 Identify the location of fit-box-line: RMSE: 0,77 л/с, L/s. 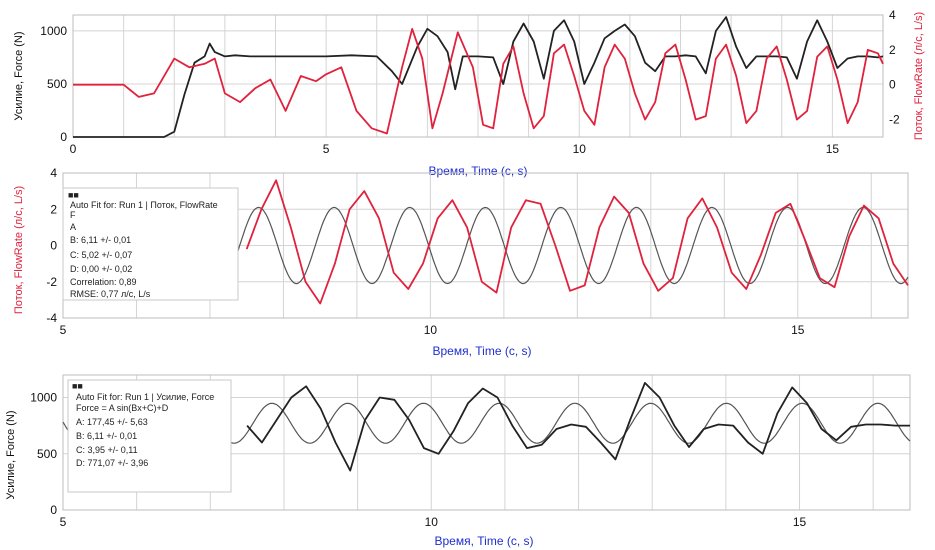
(110, 294).